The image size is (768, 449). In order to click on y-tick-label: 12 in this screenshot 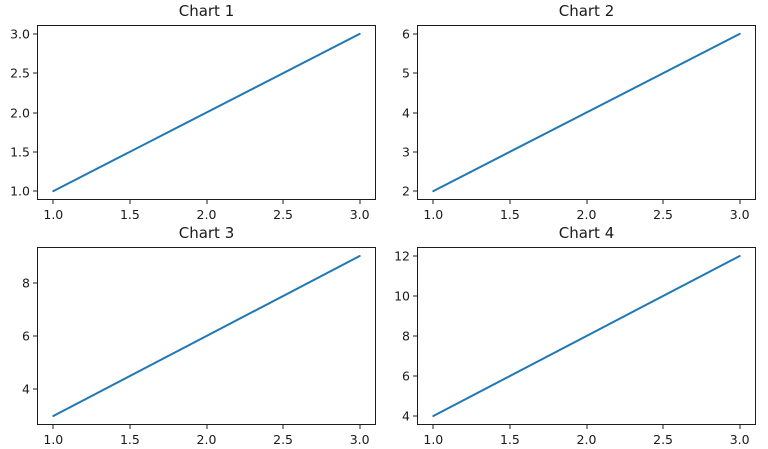, I will do `click(402, 256)`.